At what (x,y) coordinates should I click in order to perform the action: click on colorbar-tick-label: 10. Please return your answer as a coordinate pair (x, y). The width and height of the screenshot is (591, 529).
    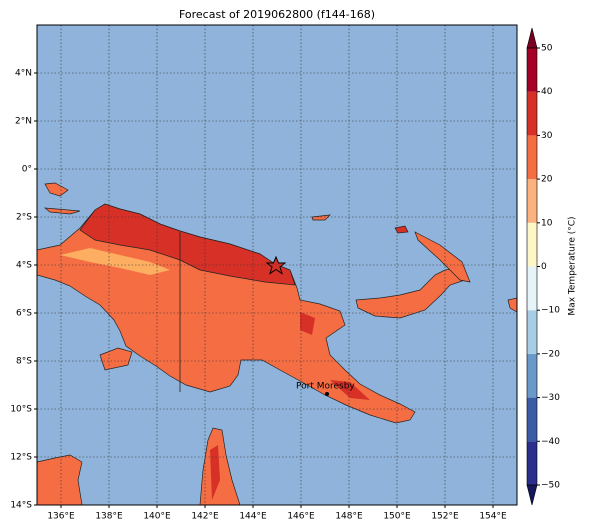
    Looking at the image, I should click on (547, 223).